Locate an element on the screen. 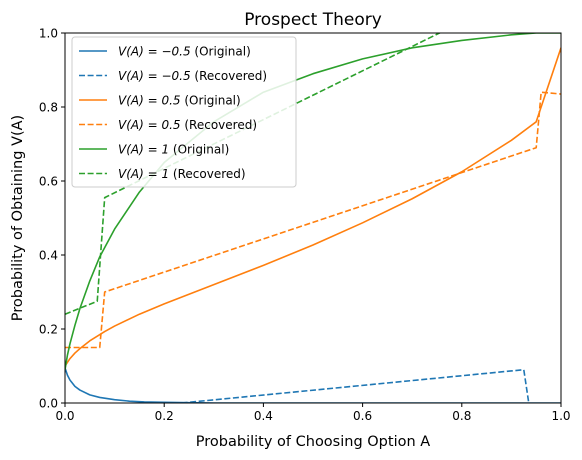 The width and height of the screenshot is (582, 460). legend-label-2: V(A) = −0.5 (Recovered) is located at coordinates (192, 76).